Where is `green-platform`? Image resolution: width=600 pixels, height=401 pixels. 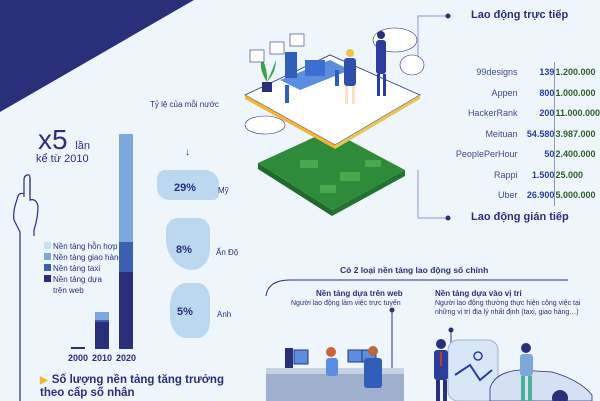
green-platform is located at coordinates (331, 170).